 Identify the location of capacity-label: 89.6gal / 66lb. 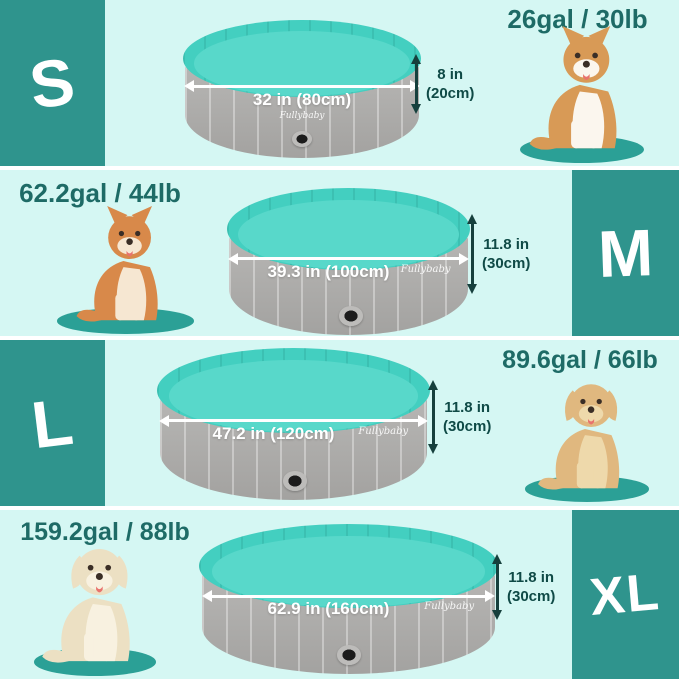
(580, 360).